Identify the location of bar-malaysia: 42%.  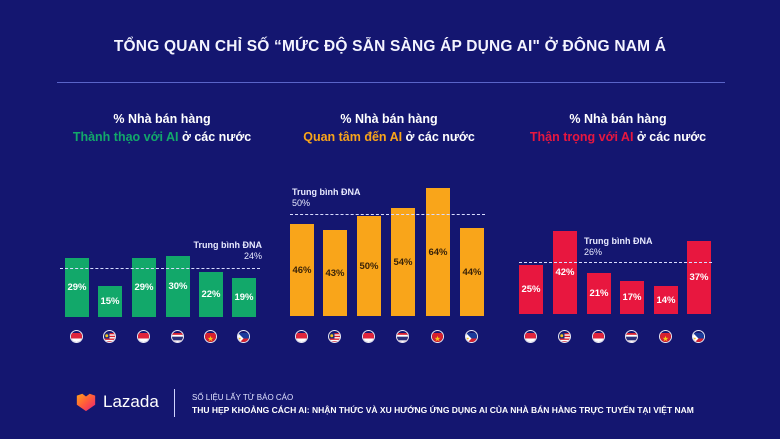
(565, 272).